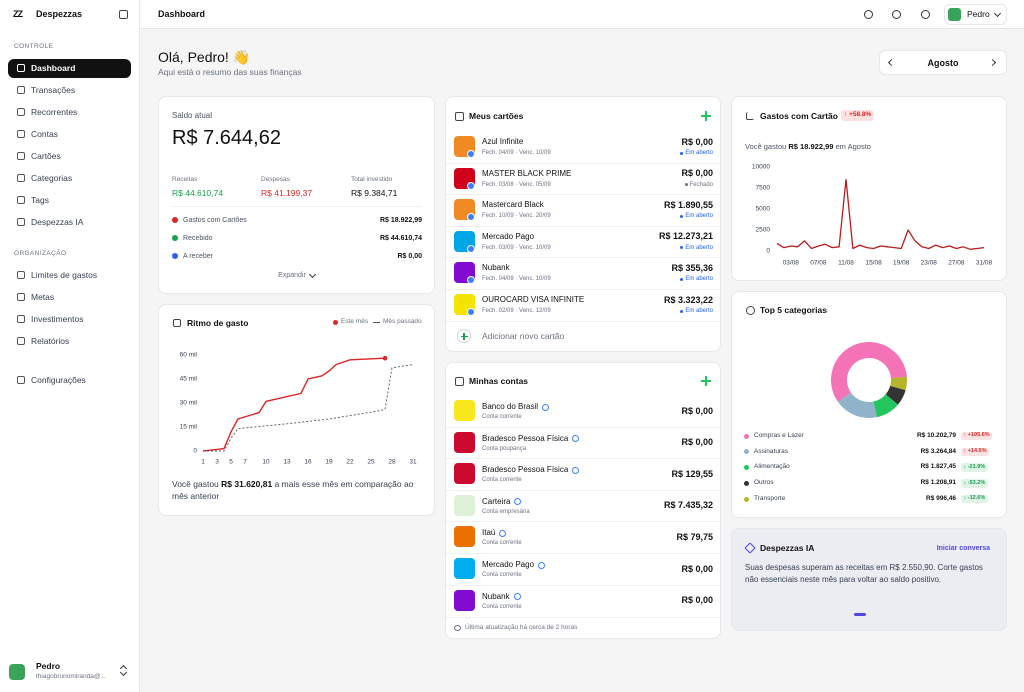 The image size is (1024, 692). What do you see at coordinates (706, 116) in the screenshot?
I see `add-card-button` at bounding box center [706, 116].